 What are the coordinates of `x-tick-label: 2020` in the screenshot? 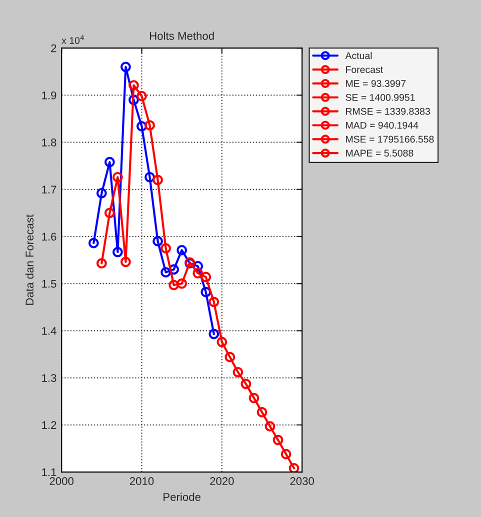 It's located at (222, 481).